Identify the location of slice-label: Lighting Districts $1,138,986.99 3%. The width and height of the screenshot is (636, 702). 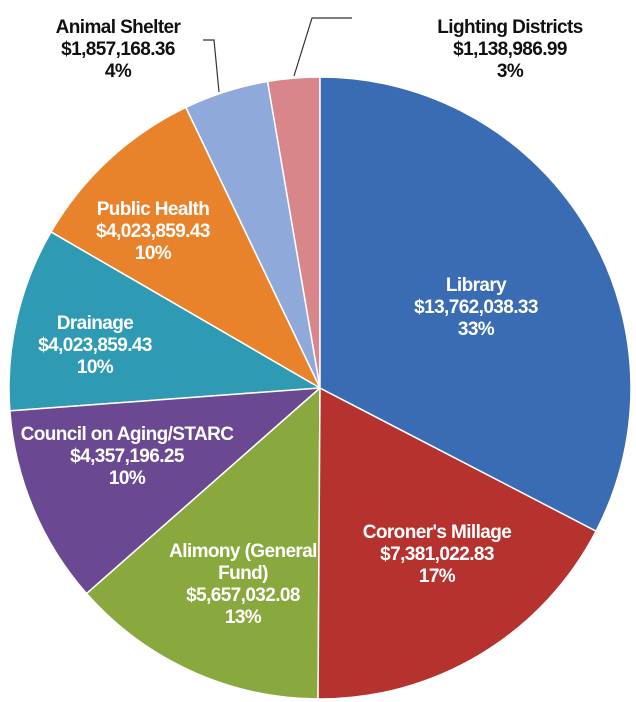
(510, 50).